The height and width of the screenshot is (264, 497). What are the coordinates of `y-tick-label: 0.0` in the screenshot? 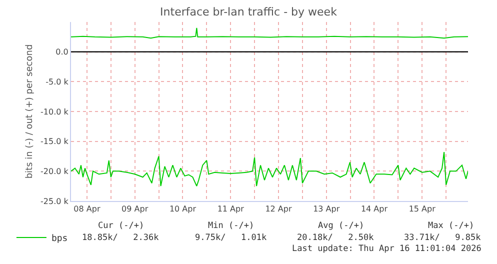 It's located at (62, 52).